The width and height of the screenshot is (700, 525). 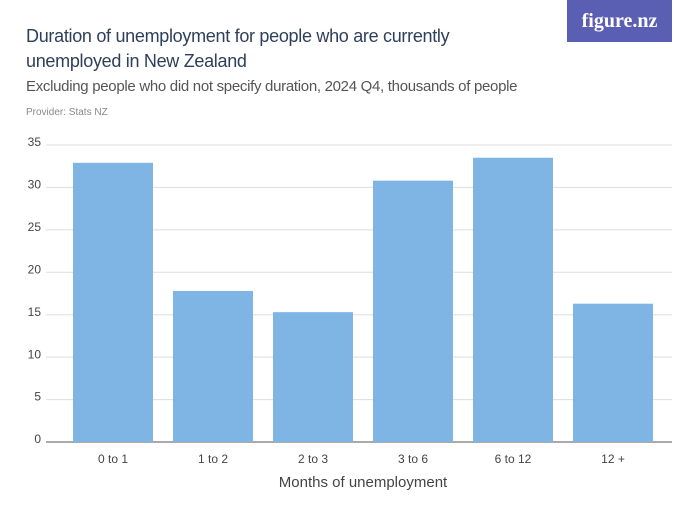 What do you see at coordinates (413, 459) in the screenshot?
I see `x-tick-label: 3 to 6` at bounding box center [413, 459].